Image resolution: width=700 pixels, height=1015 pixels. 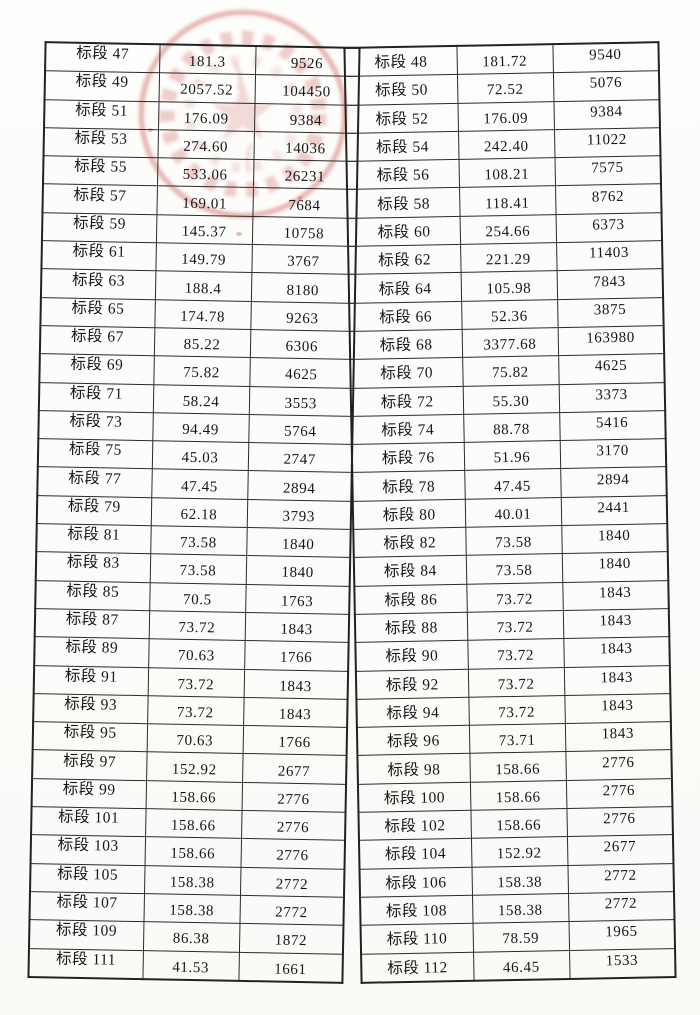 I want to click on section-label-cell-text: 标段 54, so click(x=402, y=147).